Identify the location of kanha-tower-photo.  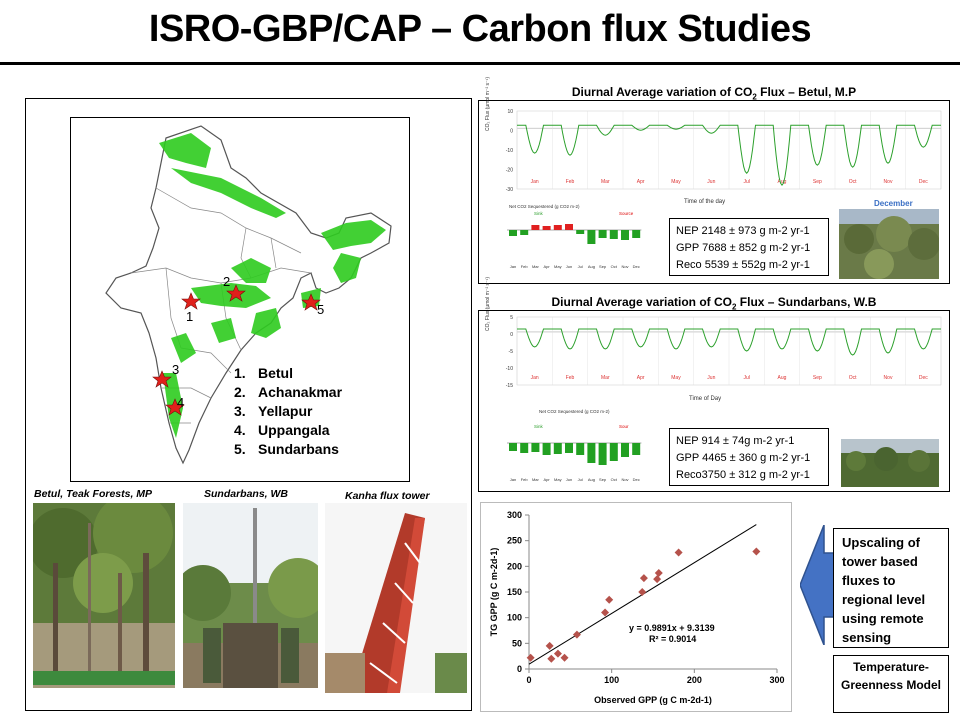
(396, 598).